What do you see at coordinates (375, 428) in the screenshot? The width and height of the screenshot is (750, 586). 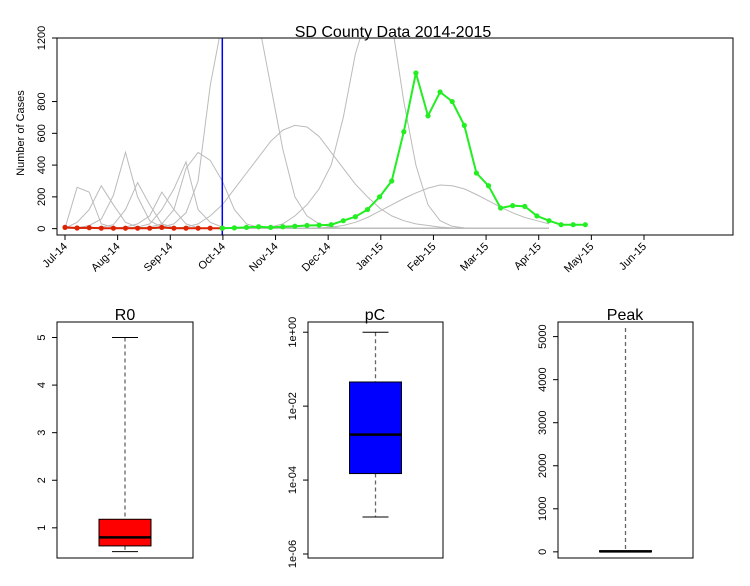 I see `pc-box` at bounding box center [375, 428].